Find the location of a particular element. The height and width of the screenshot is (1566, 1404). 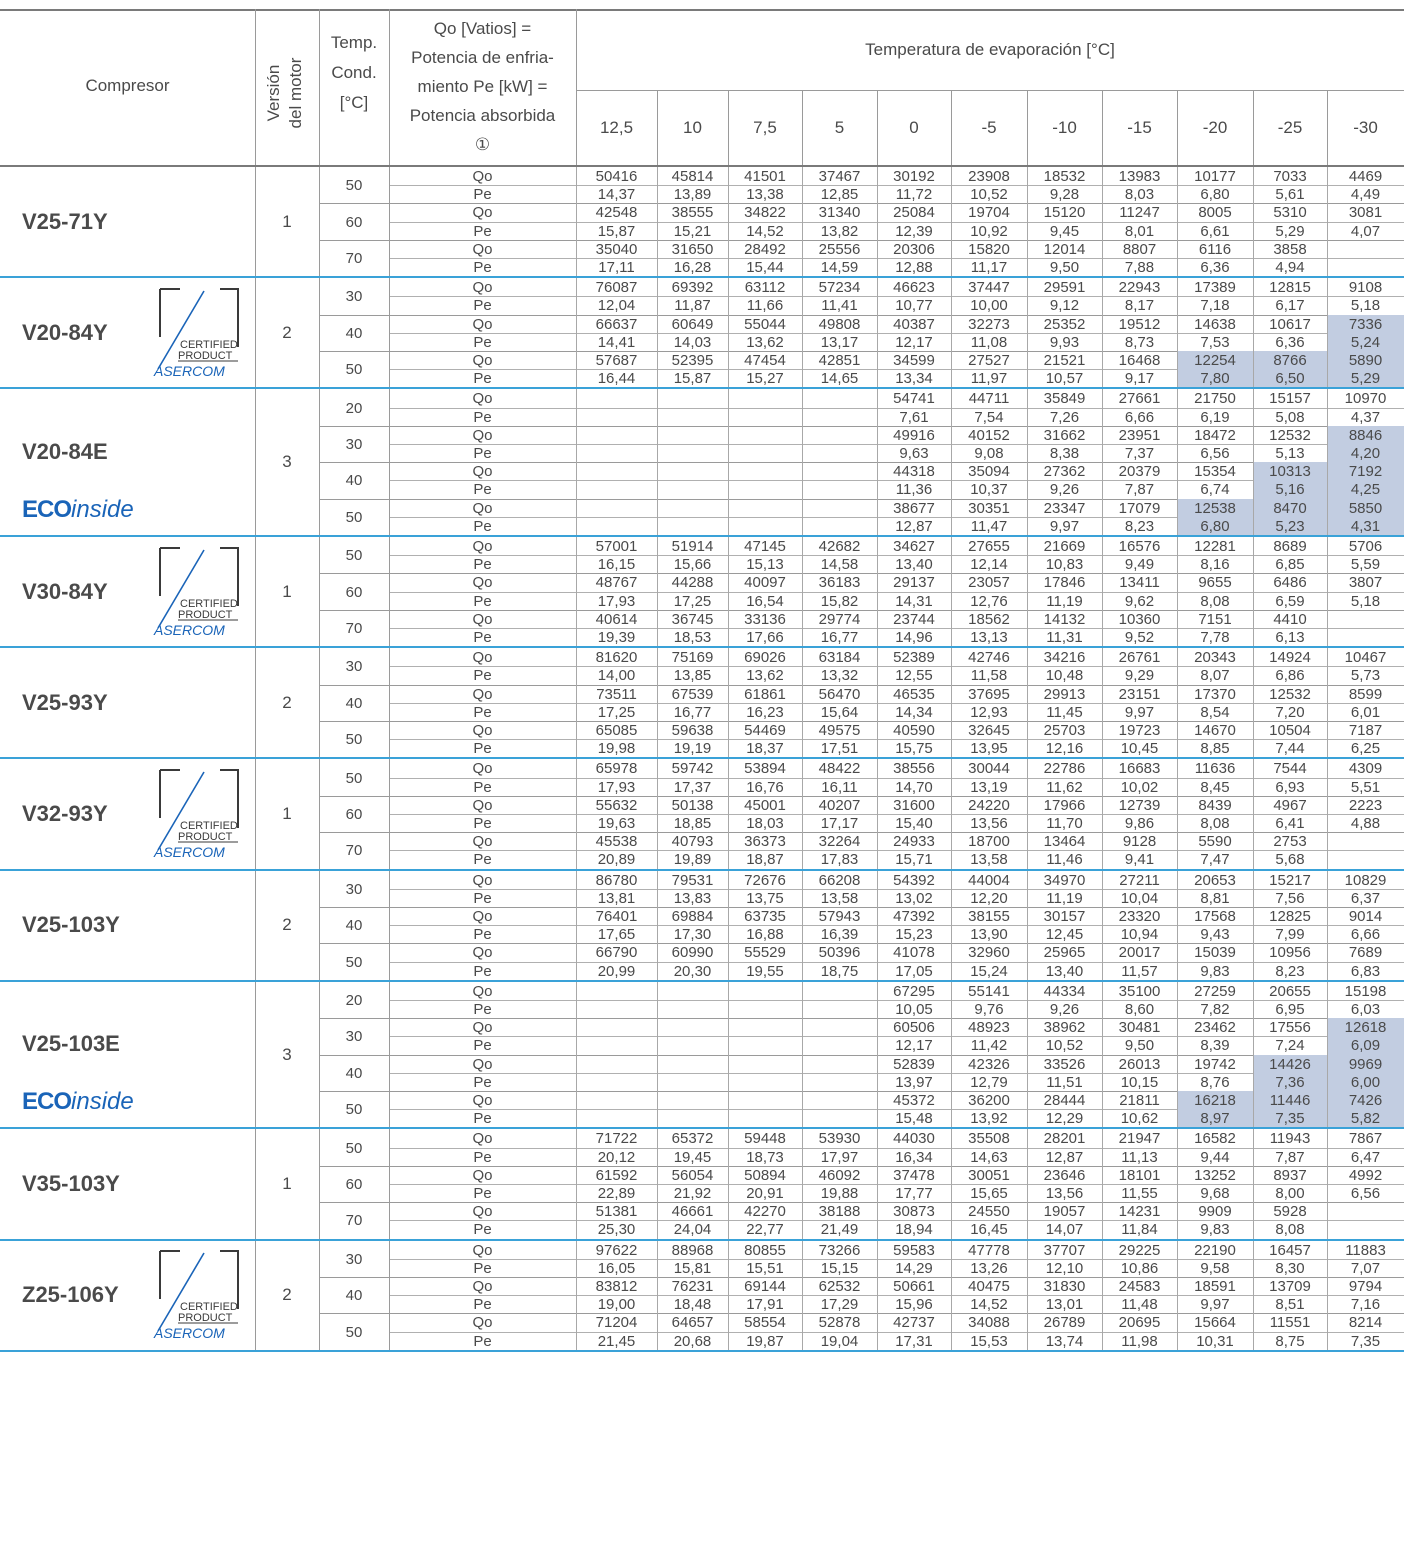

pe-value: 17,25 is located at coordinates (616, 712).